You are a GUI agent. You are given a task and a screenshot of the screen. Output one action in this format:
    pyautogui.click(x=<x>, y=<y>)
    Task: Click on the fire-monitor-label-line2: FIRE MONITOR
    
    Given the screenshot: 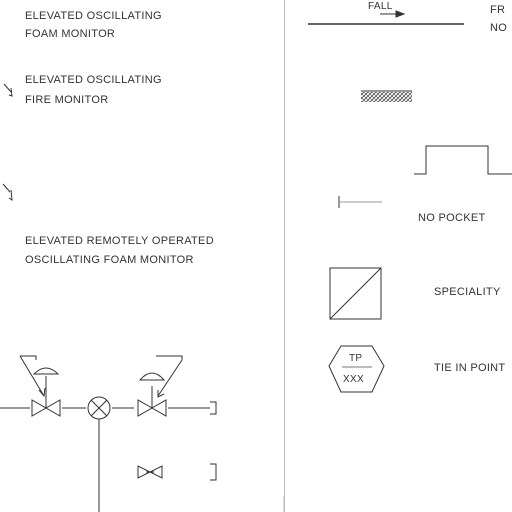 What is the action you would take?
    pyautogui.click(x=67, y=100)
    